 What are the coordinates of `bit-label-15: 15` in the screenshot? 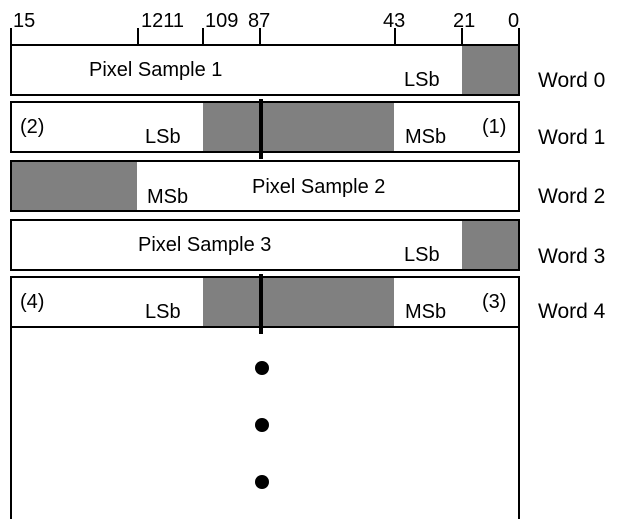 It's located at (24, 21).